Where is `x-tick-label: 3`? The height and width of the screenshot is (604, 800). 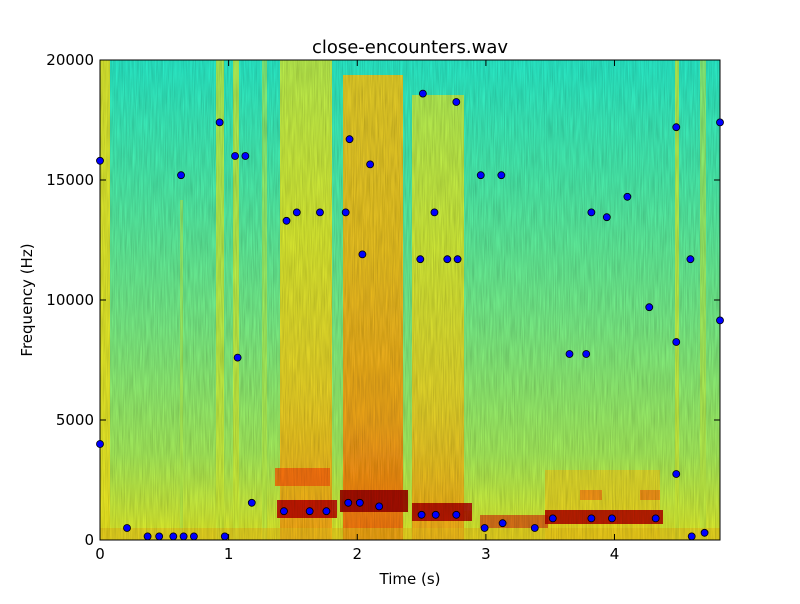 x-tick-label: 3 is located at coordinates (486, 554).